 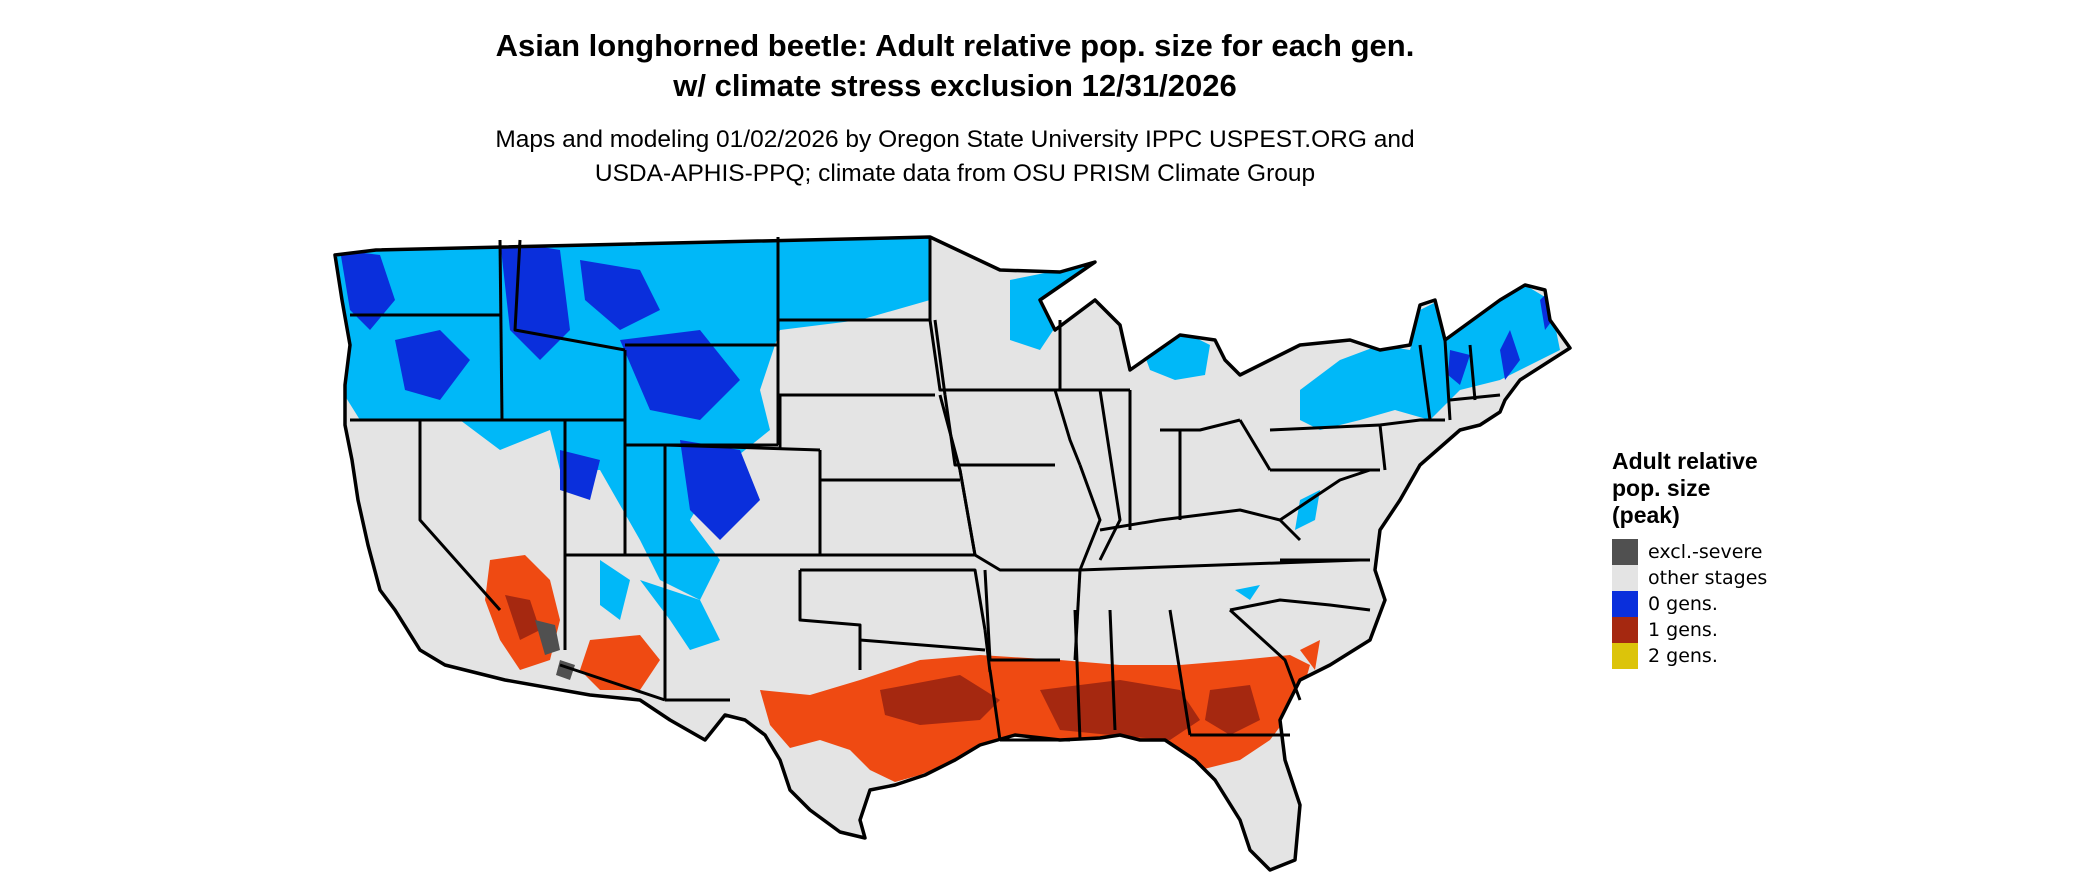 I want to click on legend-title-line-3: (peak), so click(x=1646, y=515).